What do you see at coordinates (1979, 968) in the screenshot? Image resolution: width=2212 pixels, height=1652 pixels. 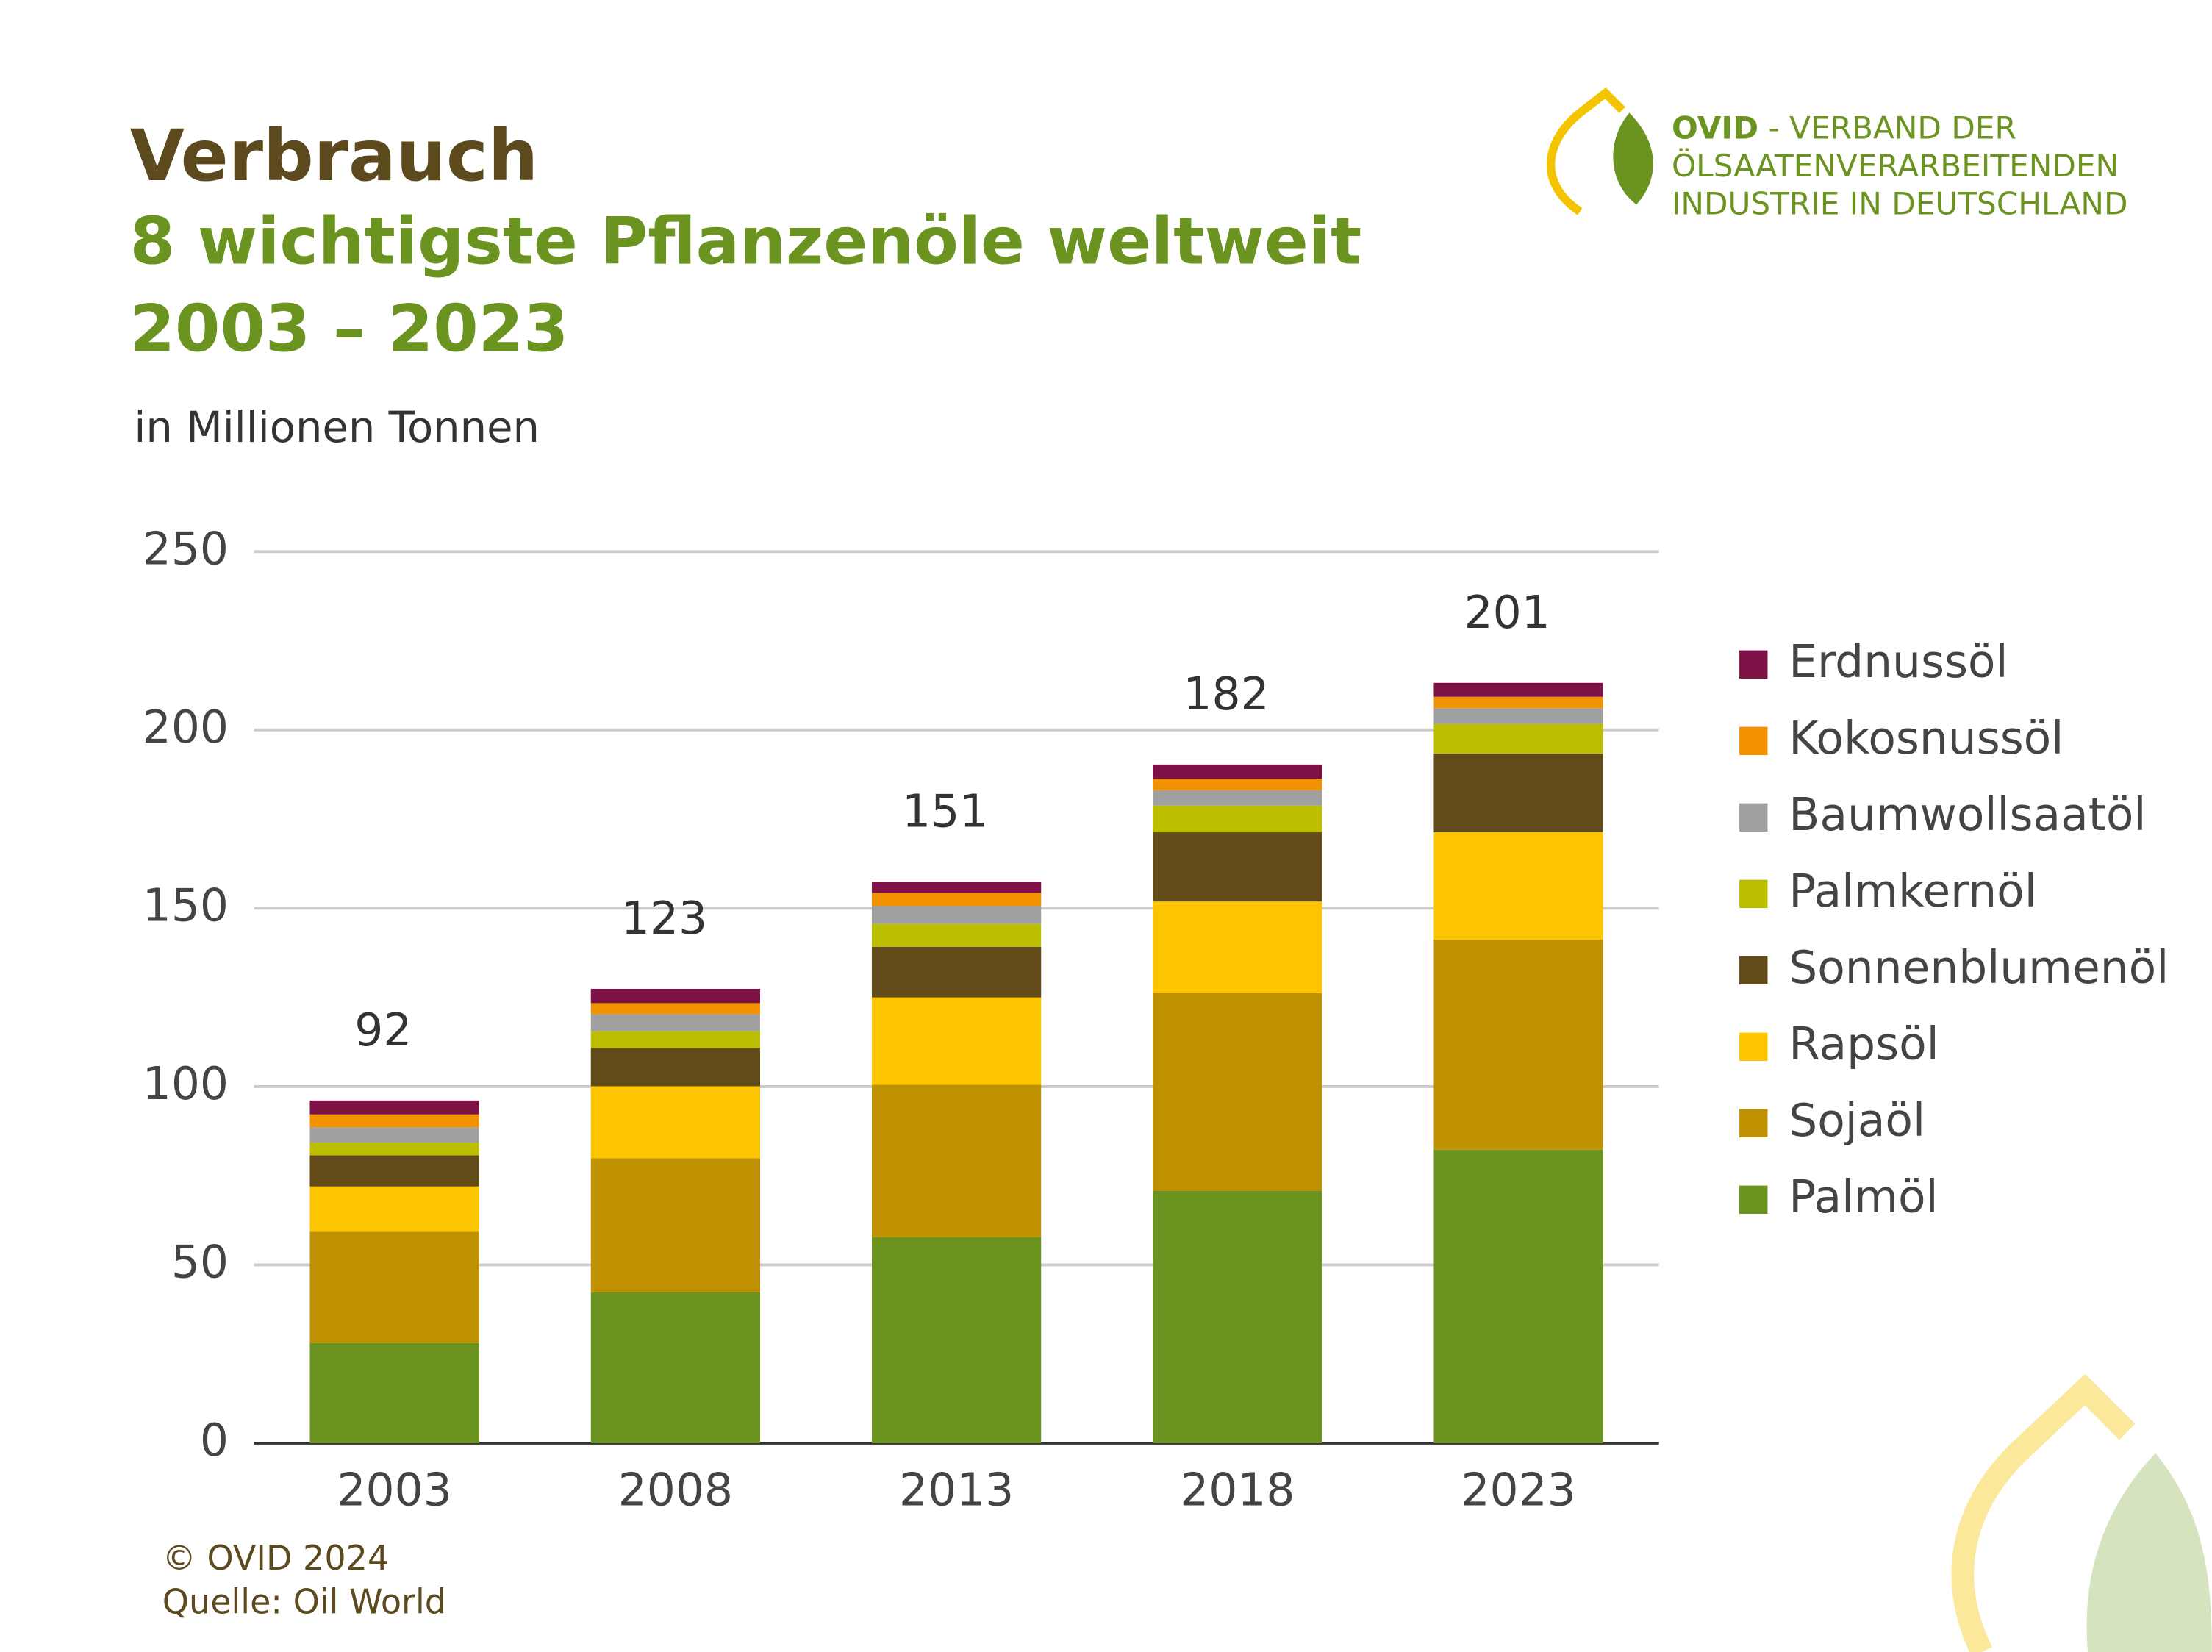 I see `legend-label: Sonnenblumenöl` at bounding box center [1979, 968].